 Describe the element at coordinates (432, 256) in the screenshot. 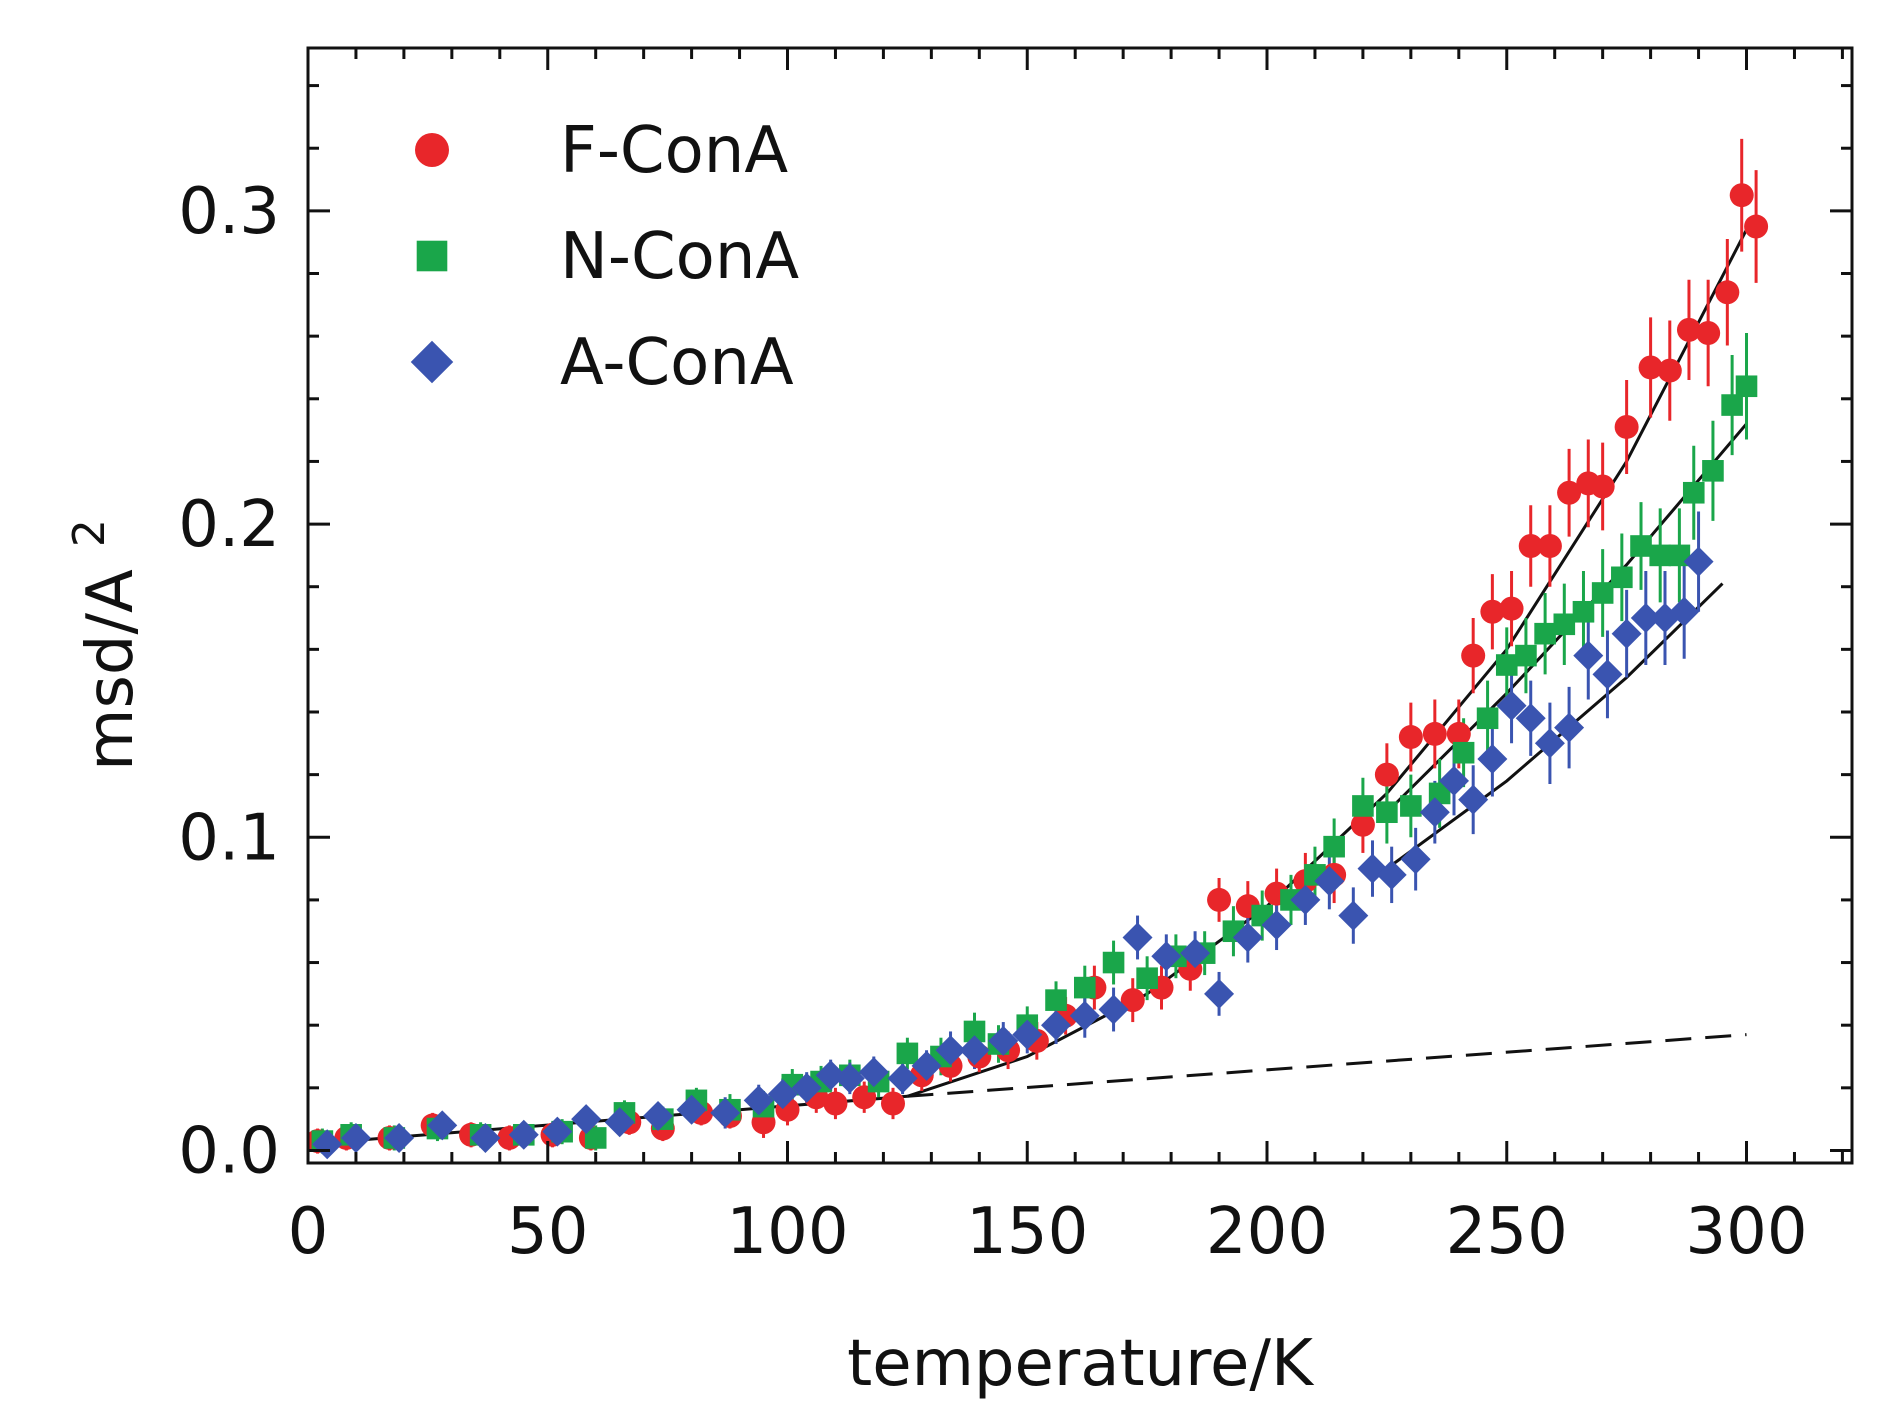

I see `n-cona-legend-marker` at that location.